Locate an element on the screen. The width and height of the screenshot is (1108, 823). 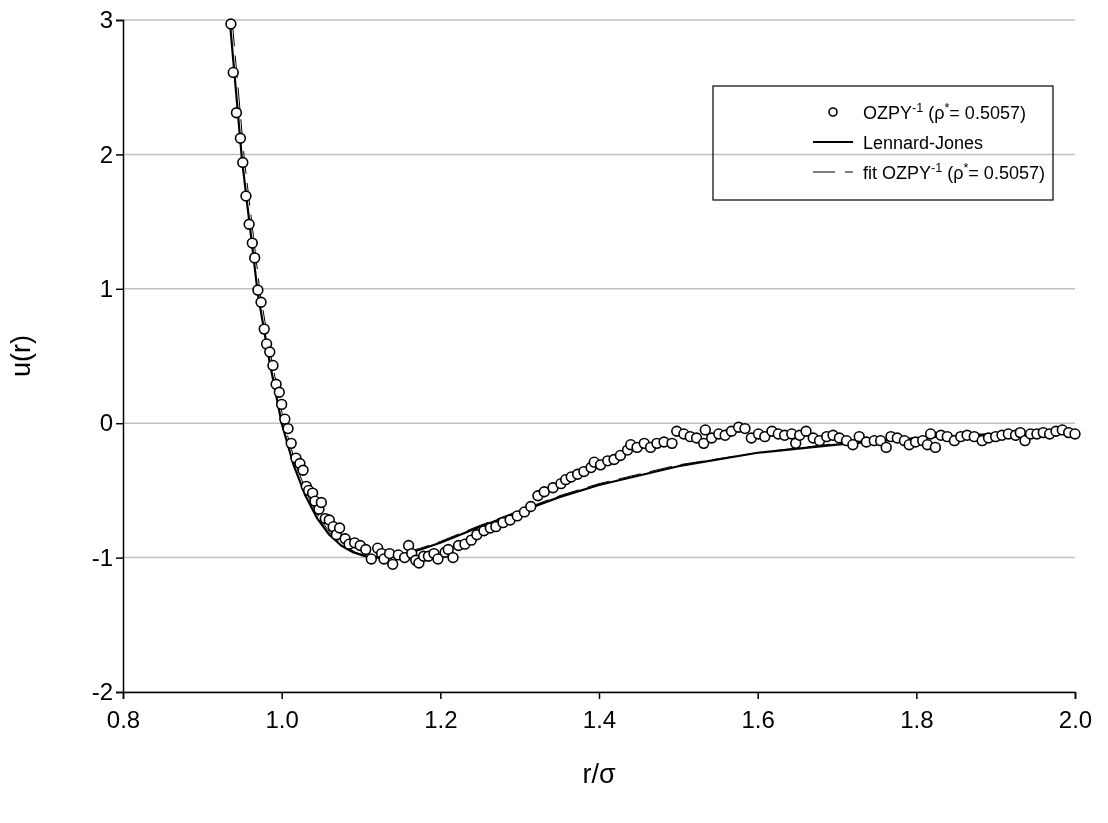
y-tick-label: 1 is located at coordinates (106, 288).